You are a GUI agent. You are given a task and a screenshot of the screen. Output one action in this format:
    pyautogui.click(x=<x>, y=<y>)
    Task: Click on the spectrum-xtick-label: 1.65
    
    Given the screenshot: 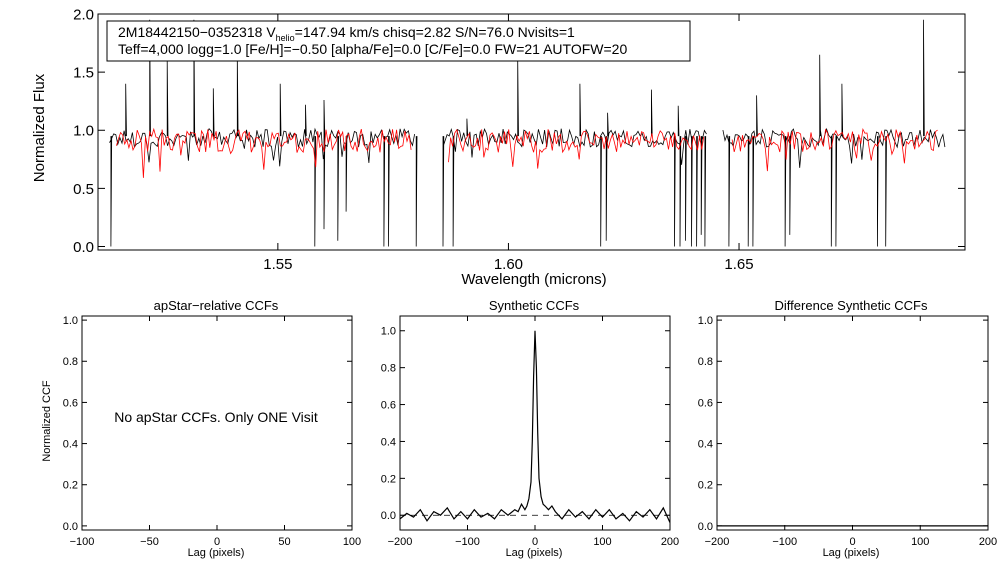 What is the action you would take?
    pyautogui.click(x=738, y=264)
    